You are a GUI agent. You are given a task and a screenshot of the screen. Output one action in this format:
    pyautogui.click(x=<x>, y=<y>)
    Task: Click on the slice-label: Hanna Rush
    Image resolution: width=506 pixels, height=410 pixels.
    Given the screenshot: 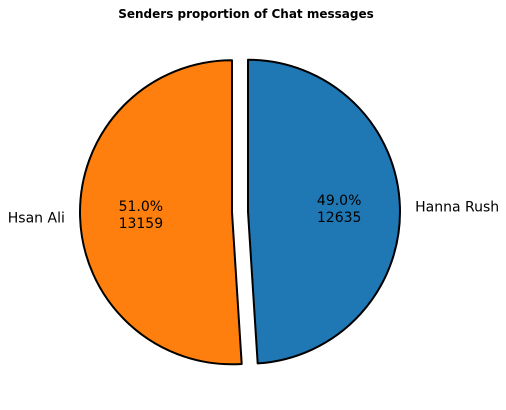 What is the action you would take?
    pyautogui.click(x=457, y=207)
    